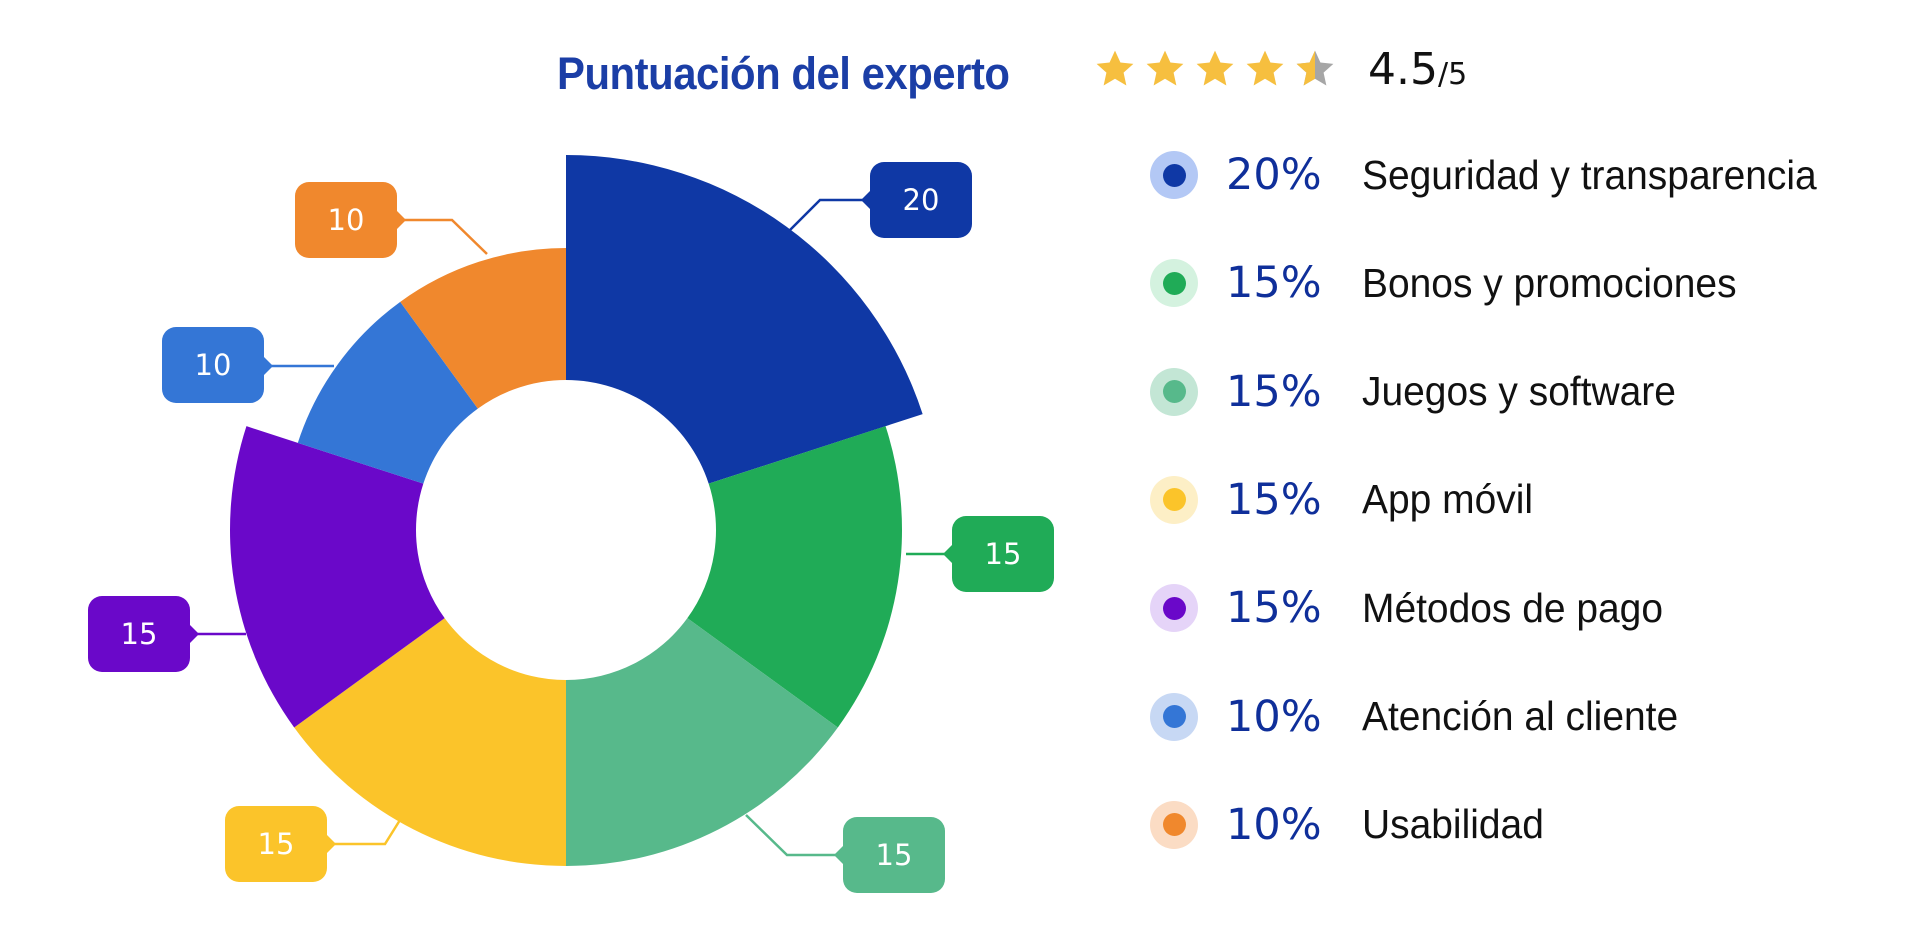 The image size is (1920, 943). What do you see at coordinates (483, 328) in the screenshot?
I see `segment-usabilidad` at bounding box center [483, 328].